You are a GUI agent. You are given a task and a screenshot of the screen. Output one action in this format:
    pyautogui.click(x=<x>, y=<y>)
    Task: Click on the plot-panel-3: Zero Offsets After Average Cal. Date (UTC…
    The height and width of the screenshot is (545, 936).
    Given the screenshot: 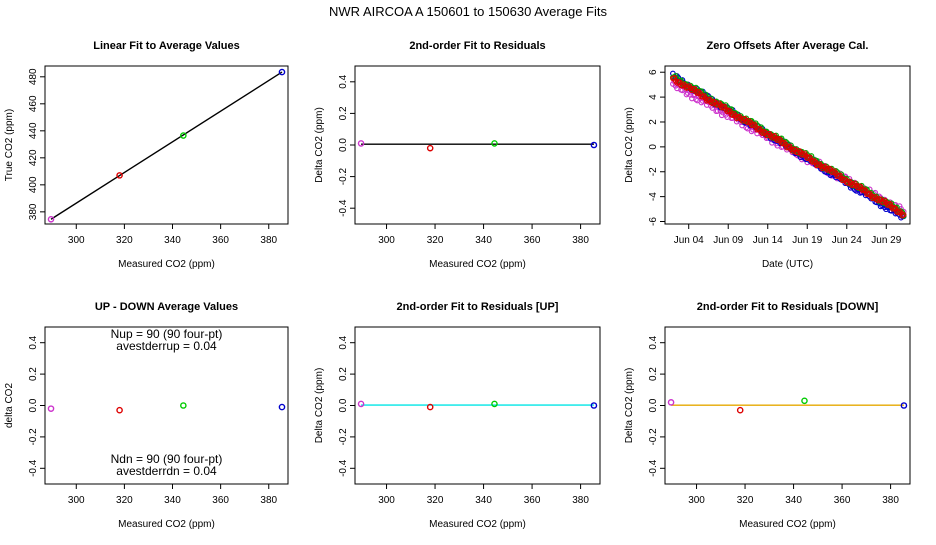 What is the action you would take?
    pyautogui.click(x=767, y=155)
    